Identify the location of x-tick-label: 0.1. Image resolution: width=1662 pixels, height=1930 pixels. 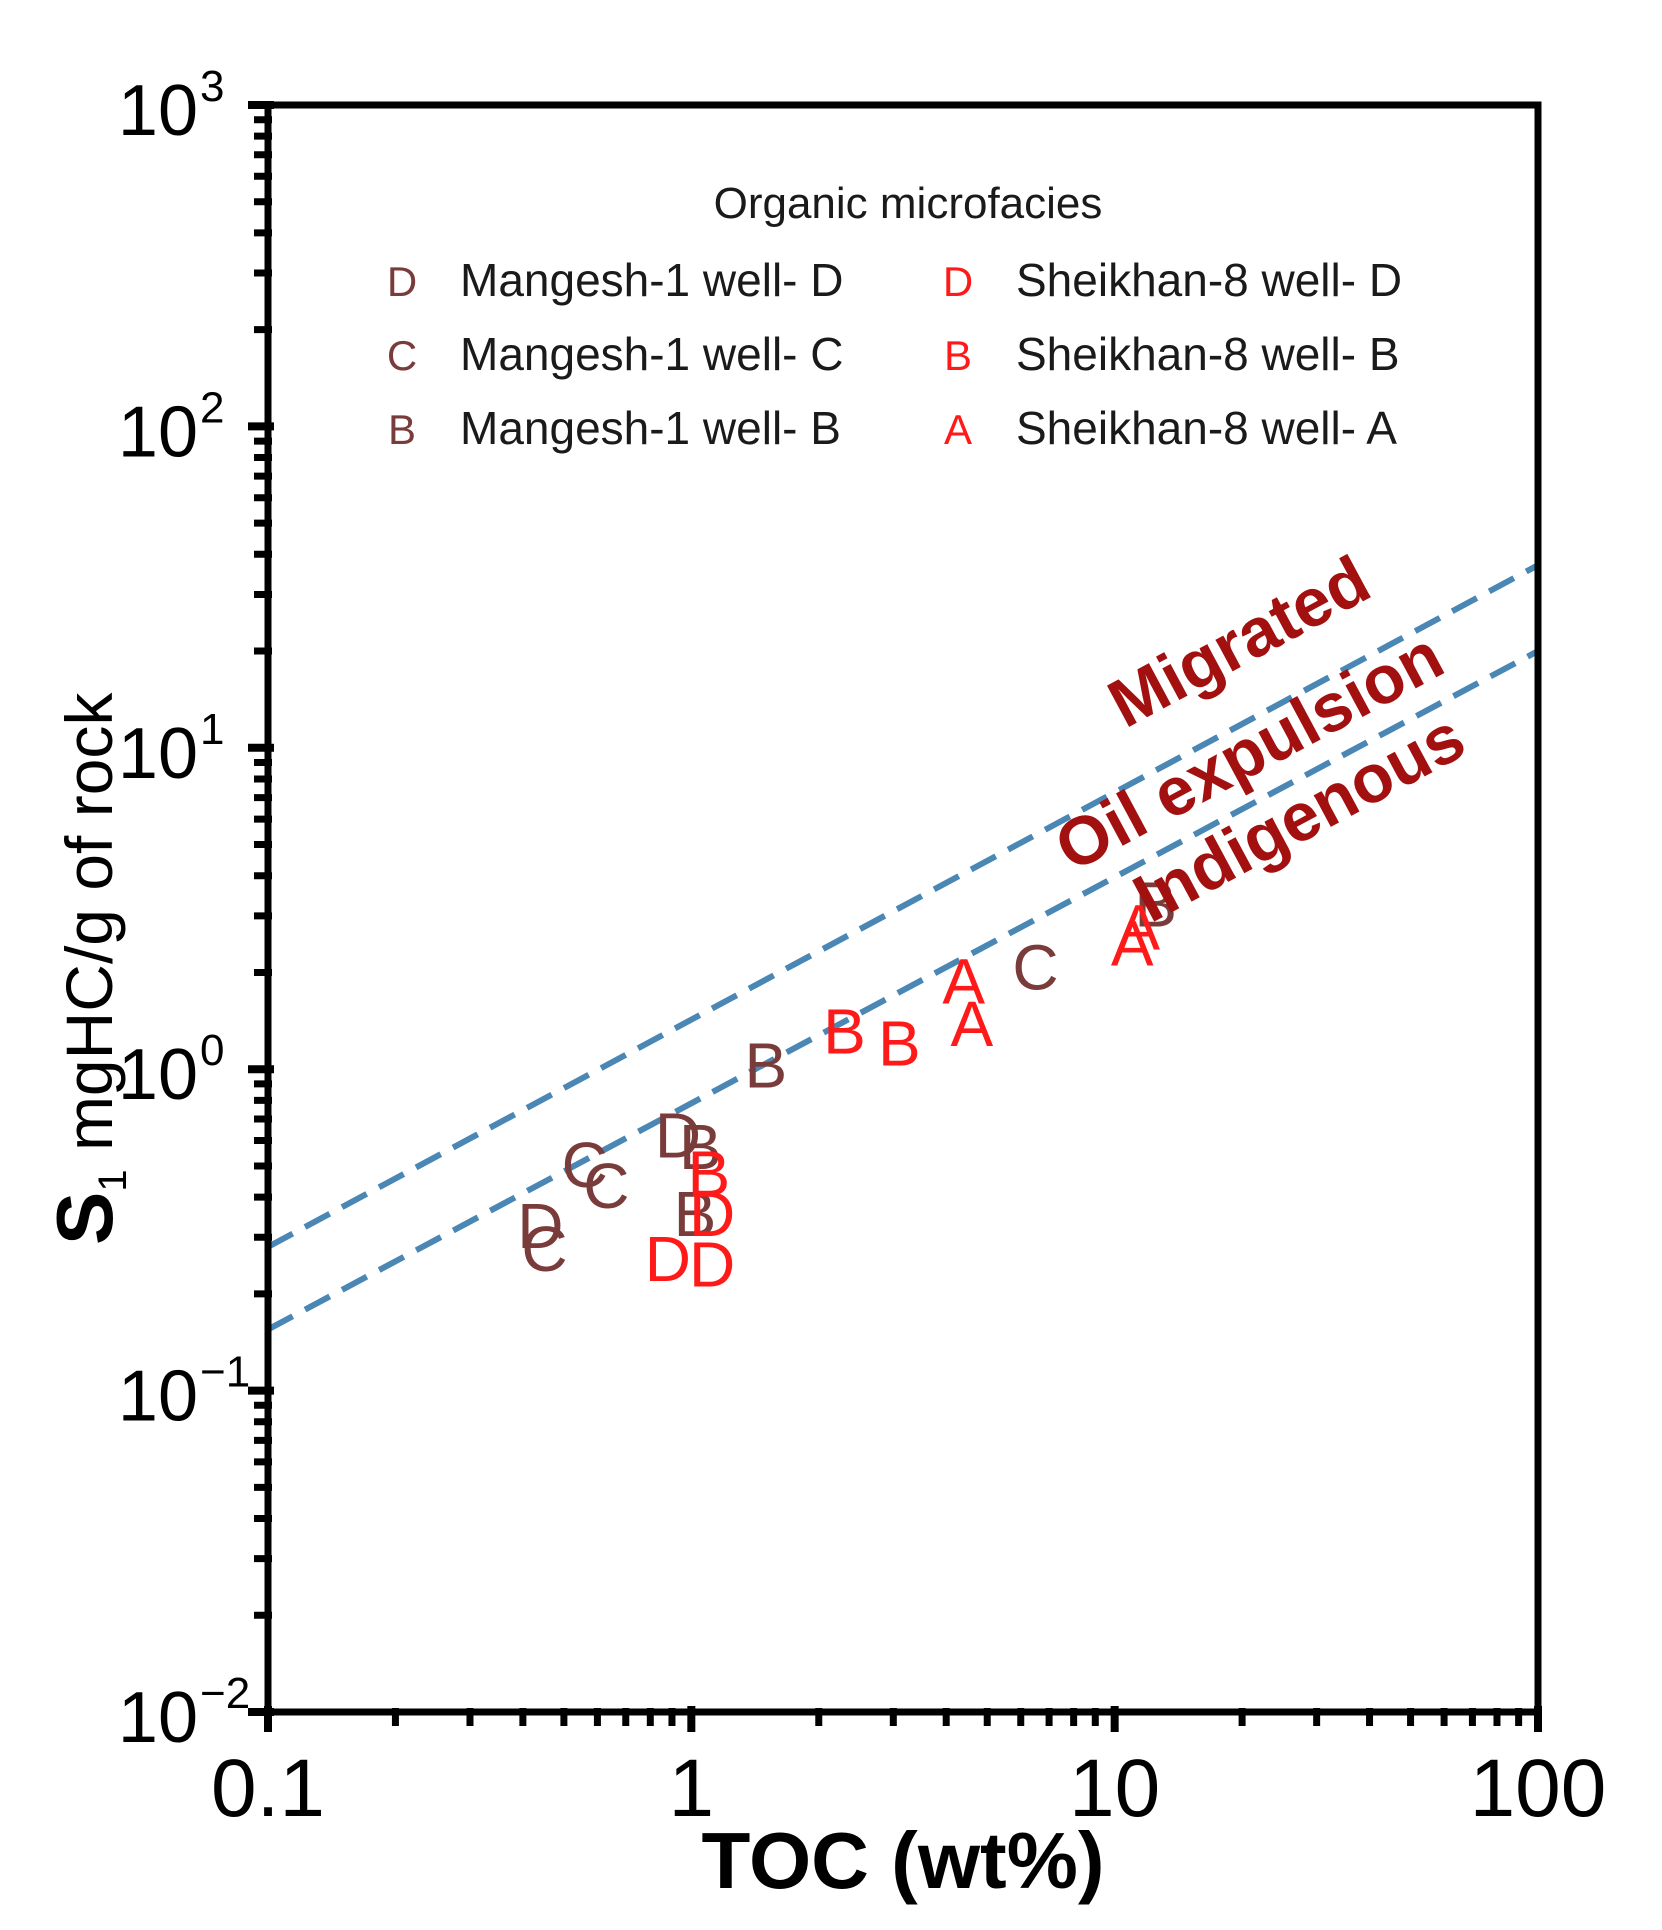
(268, 1788).